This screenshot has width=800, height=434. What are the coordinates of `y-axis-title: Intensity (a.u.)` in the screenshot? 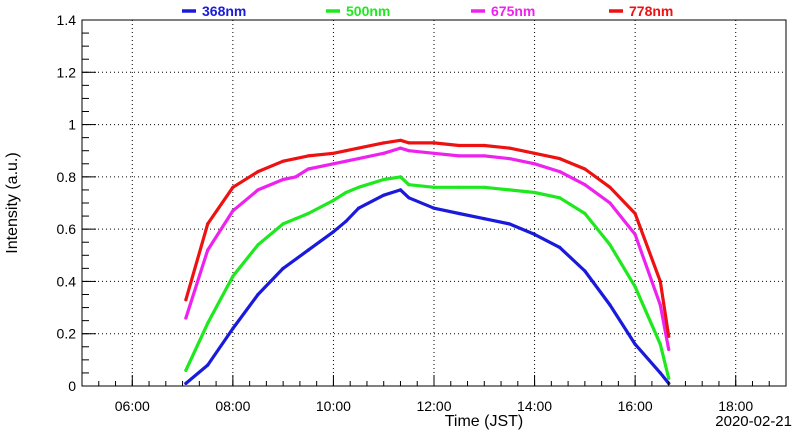 It's located at (12, 202).